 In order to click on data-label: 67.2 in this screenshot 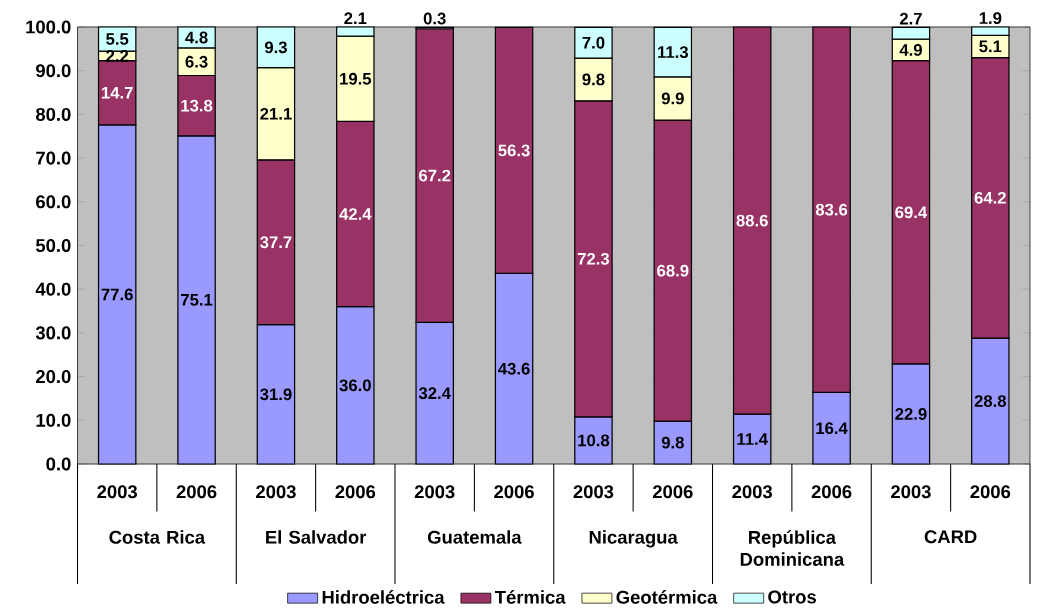, I will do `click(435, 175)`.